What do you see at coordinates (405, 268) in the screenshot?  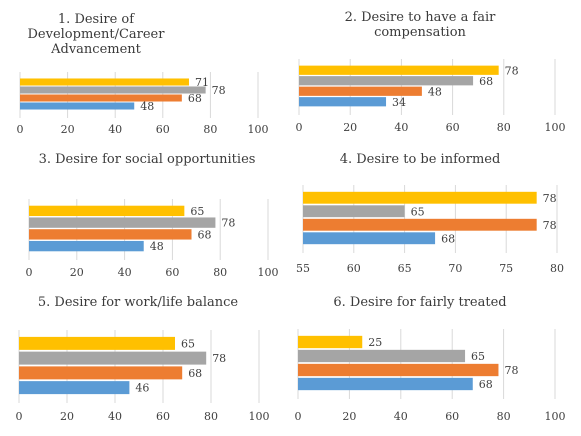 I see `x-tick-label: 65` at bounding box center [405, 268].